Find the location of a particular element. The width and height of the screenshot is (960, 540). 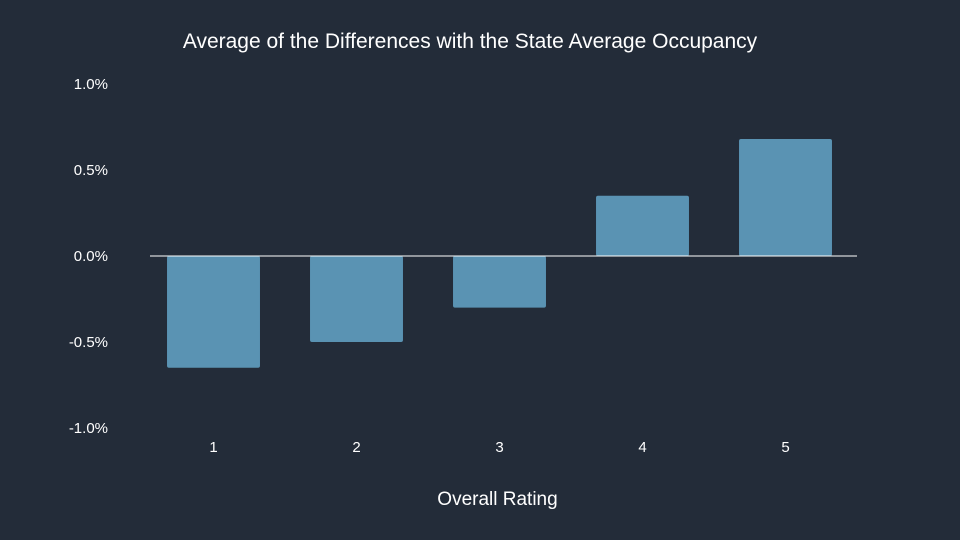

x-axis-ticks: 1 2 3 4 5 is located at coordinates (499, 447).